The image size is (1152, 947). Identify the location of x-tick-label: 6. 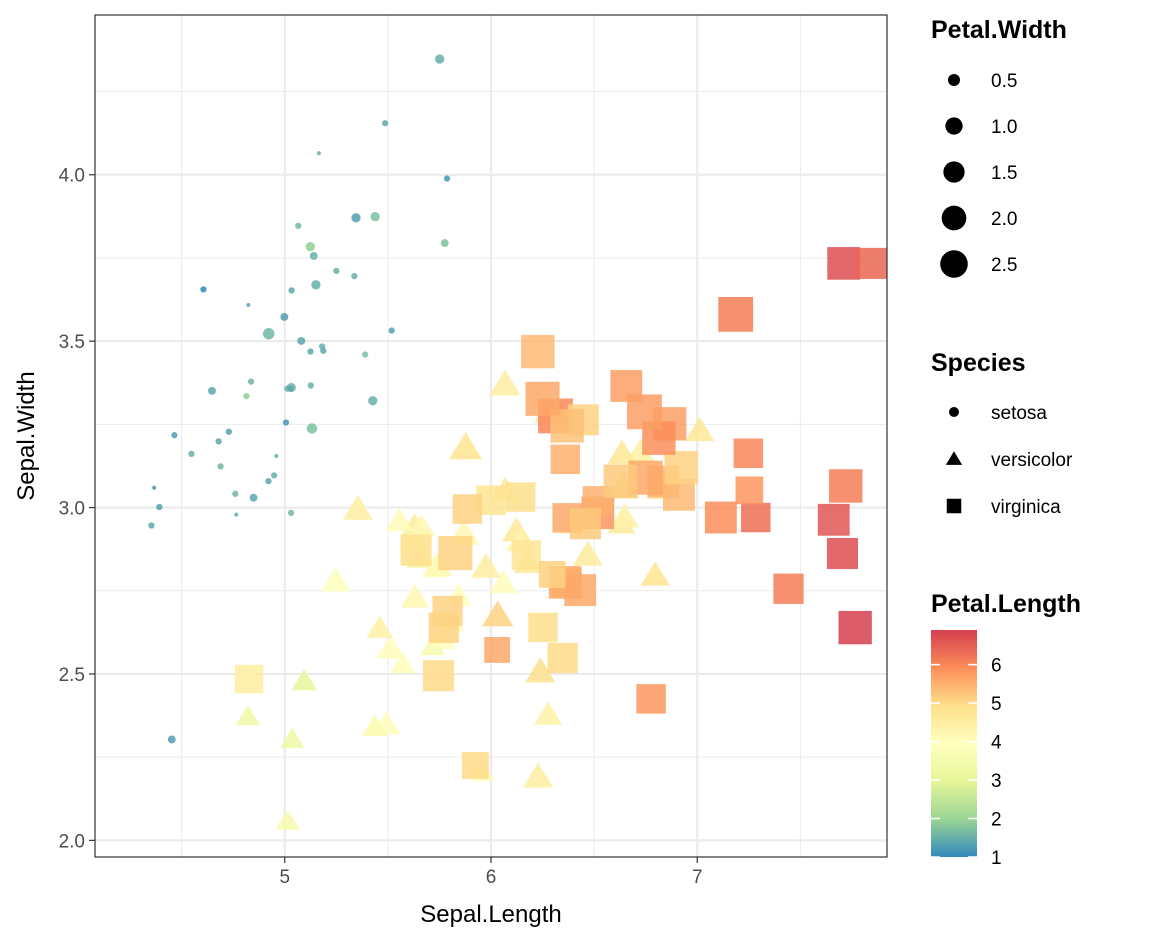
(491, 877).